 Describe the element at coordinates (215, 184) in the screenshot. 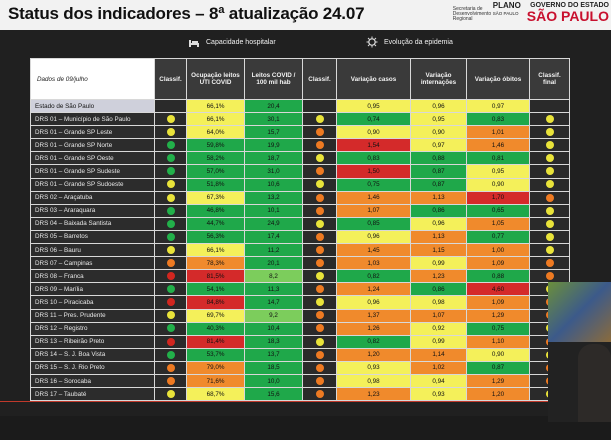

I see `ocupacao-cell: 51,8%` at that location.